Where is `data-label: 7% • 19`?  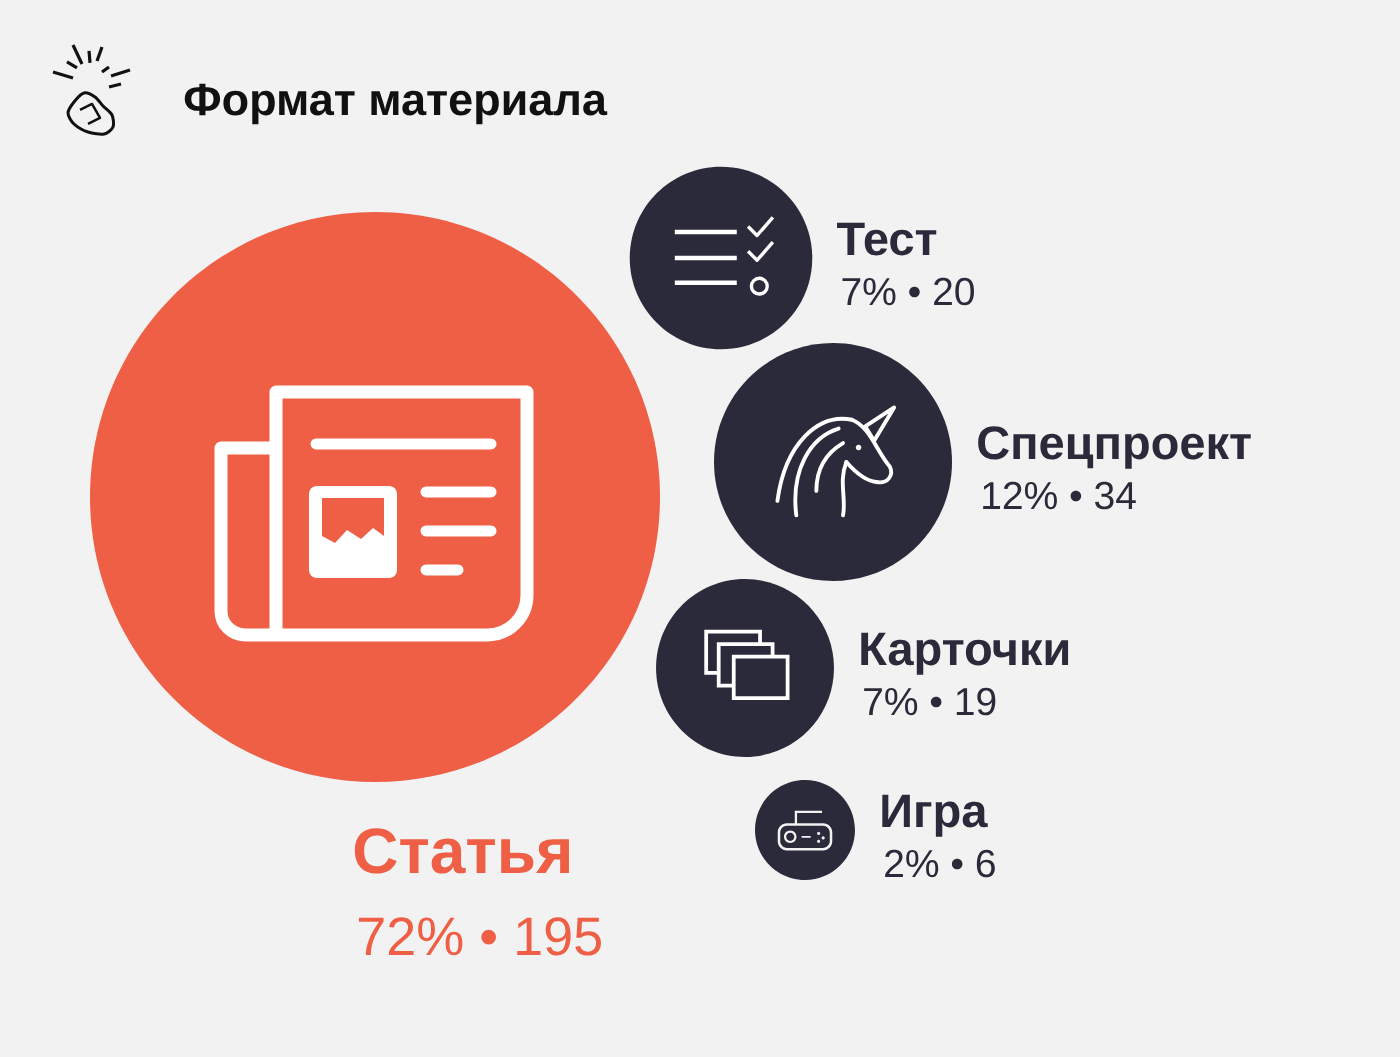 data-label: 7% • 19 is located at coordinates (930, 701).